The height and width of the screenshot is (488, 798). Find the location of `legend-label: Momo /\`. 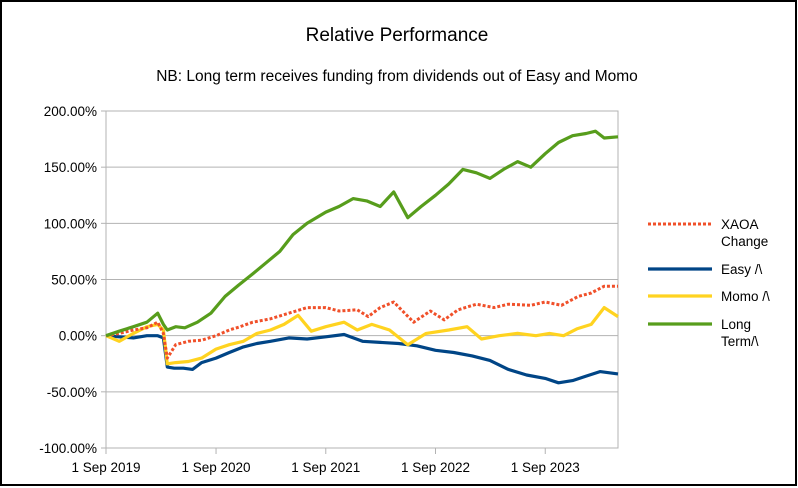

legend-label: Momo /\ is located at coordinates (745, 296).